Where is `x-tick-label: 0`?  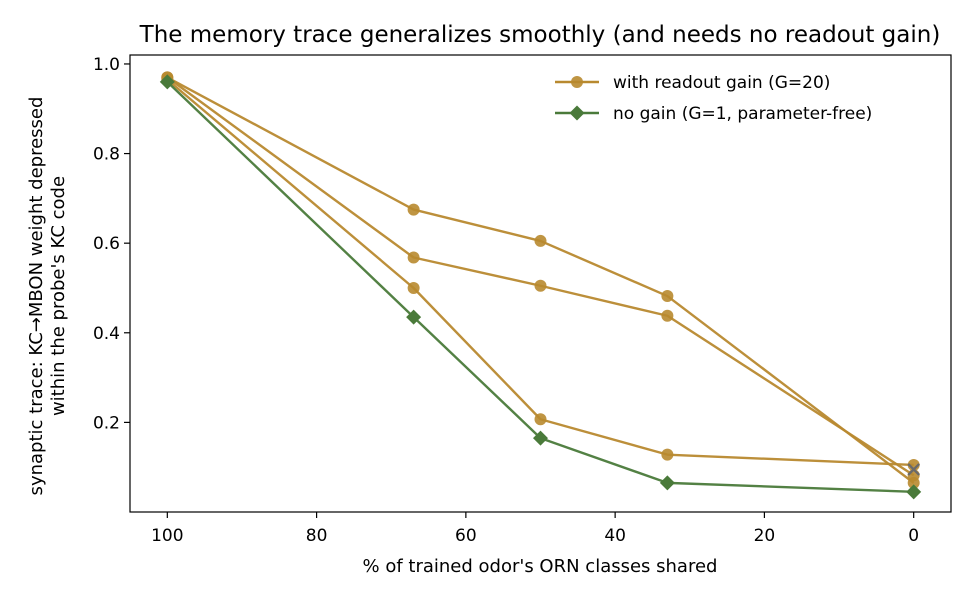 x-tick-label: 0 is located at coordinates (913, 536).